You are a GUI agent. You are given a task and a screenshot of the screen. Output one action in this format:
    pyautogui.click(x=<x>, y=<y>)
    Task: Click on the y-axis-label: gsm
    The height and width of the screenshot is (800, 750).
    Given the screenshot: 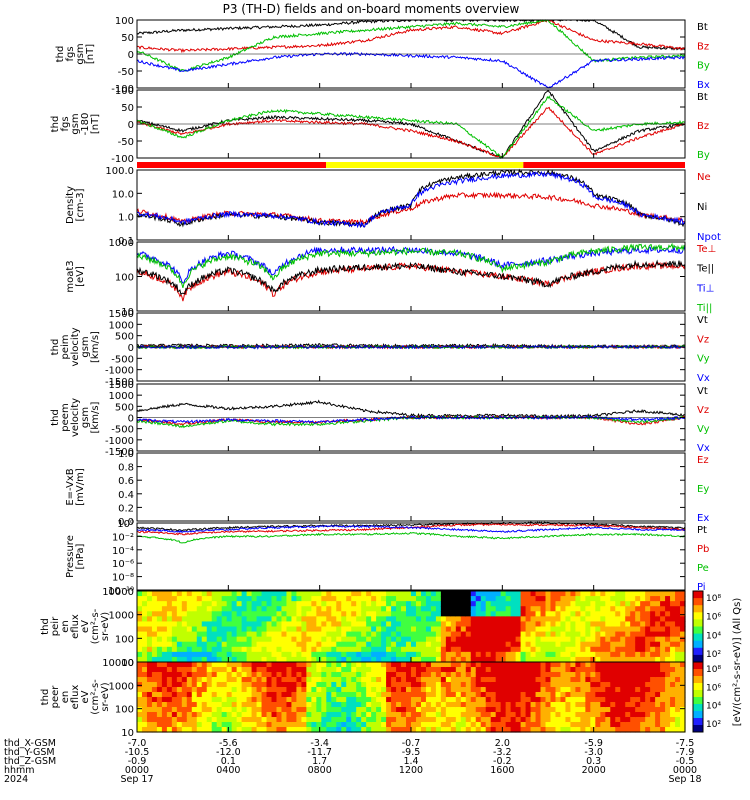 What is the action you would take?
    pyautogui.click(x=80, y=53)
    